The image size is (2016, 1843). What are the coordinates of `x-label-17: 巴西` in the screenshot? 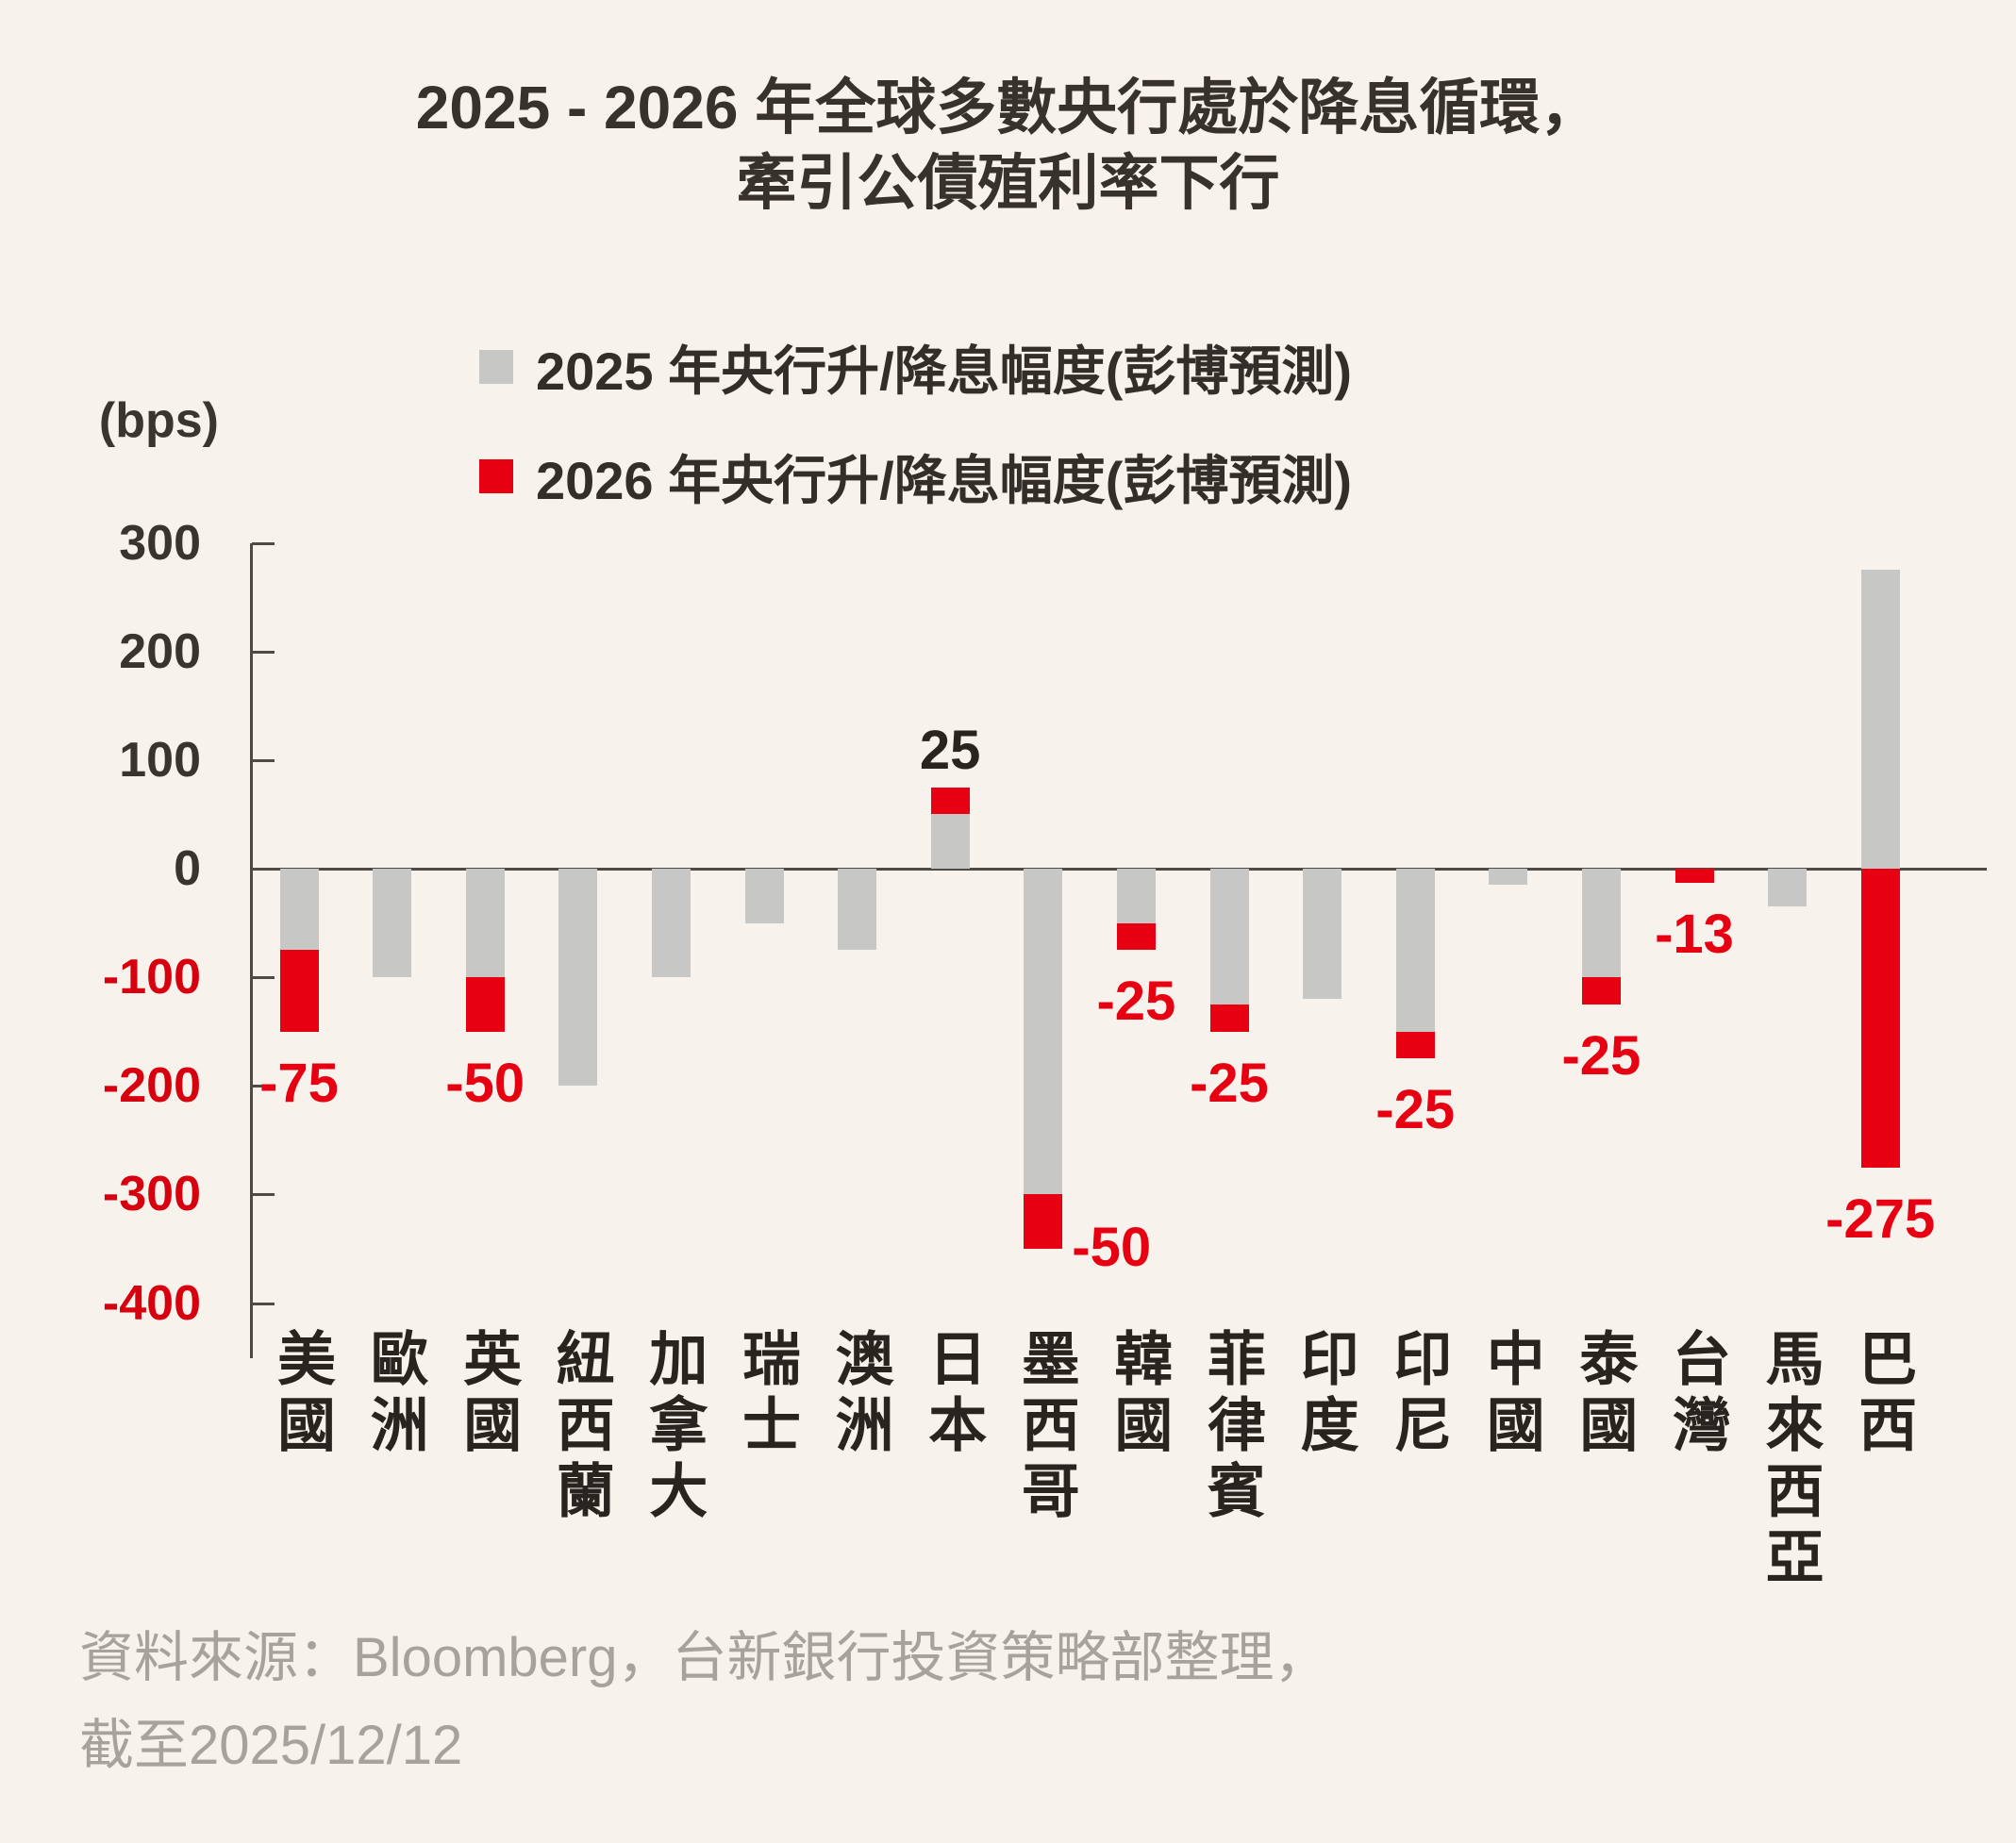 It's located at (1882, 1394).